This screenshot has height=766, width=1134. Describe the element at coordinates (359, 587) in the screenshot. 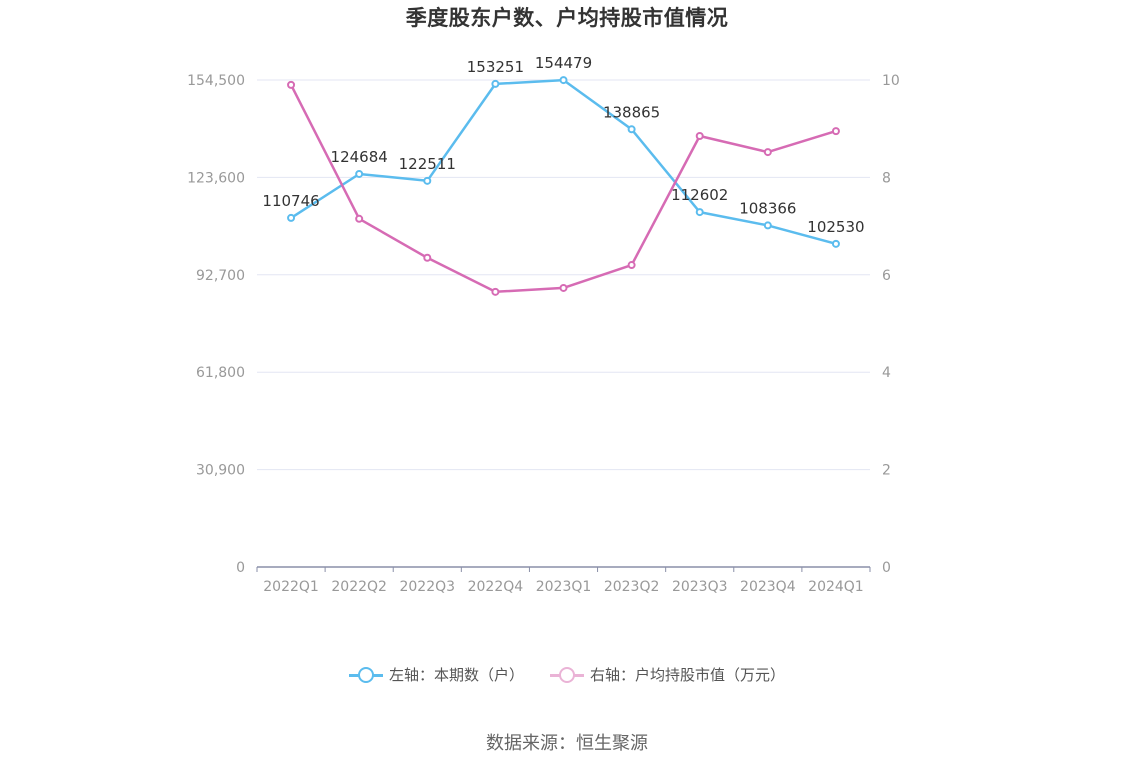

I see `x-tick-label: 2022Q2` at that location.